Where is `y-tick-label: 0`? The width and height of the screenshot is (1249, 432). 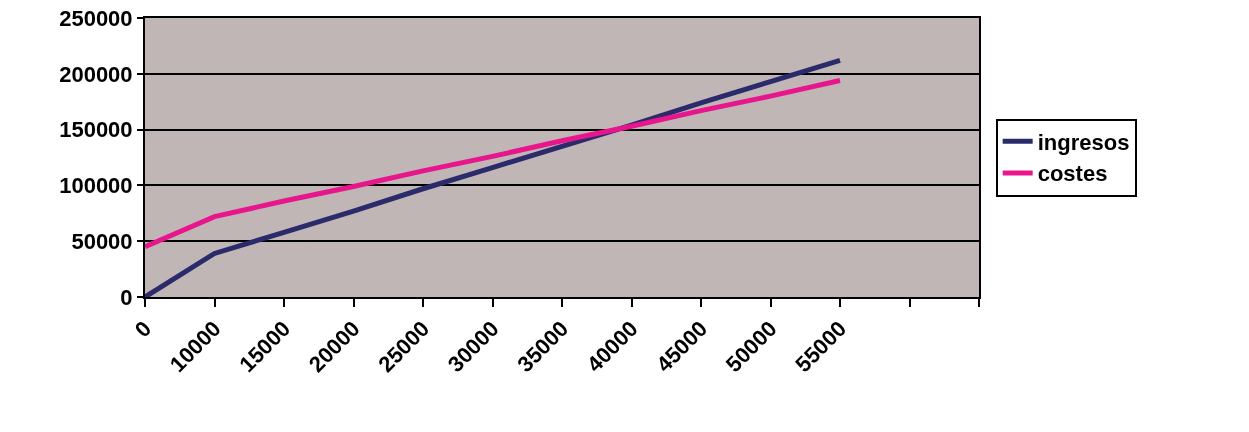
y-tick-label: 0 is located at coordinates (126, 297).